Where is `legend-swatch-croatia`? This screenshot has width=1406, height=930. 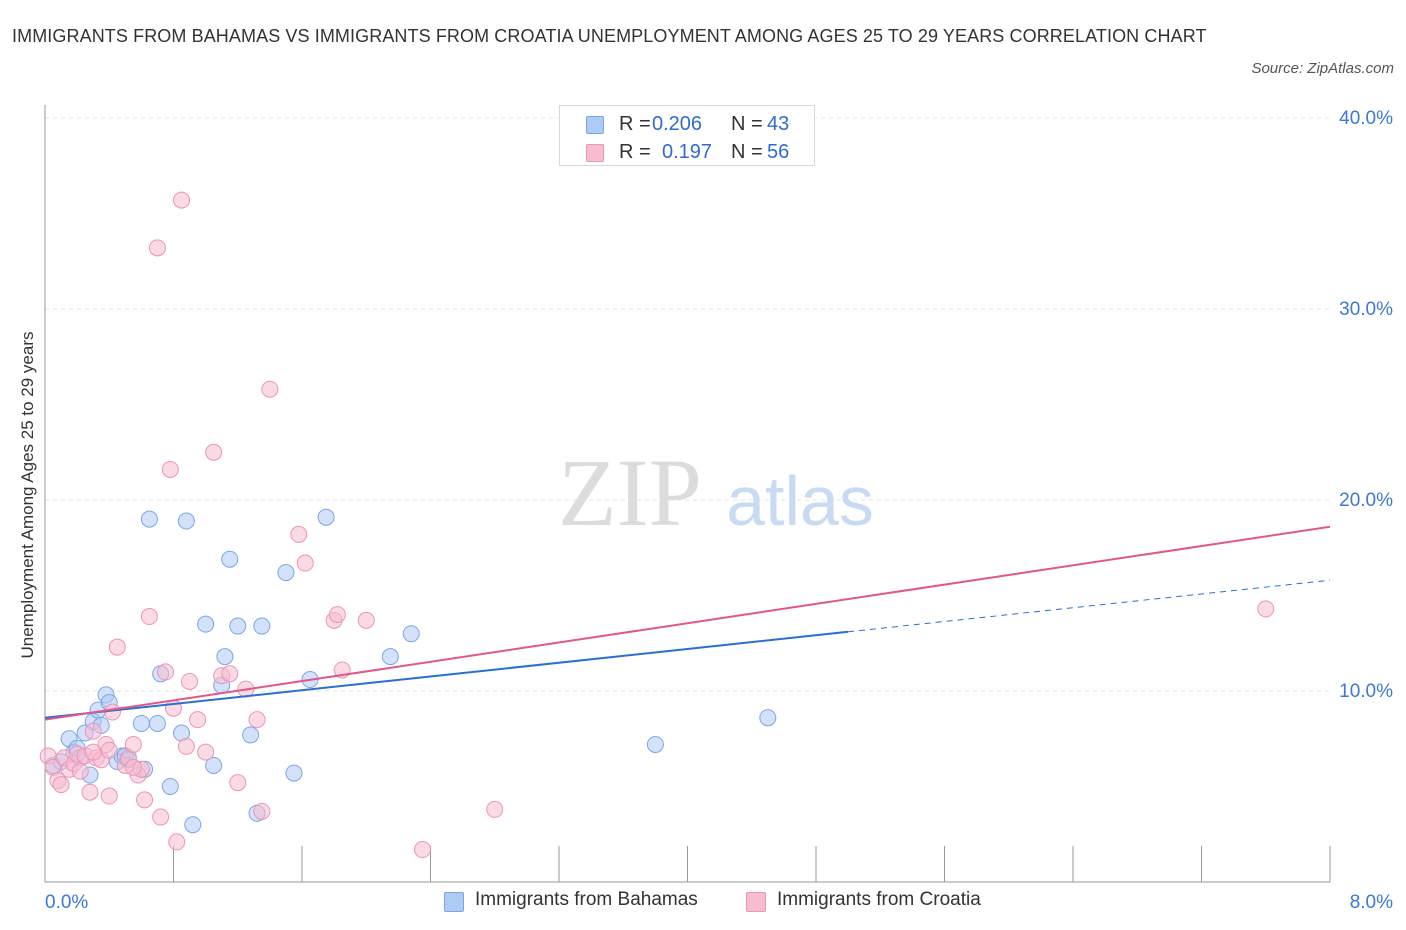
legend-swatch-croatia is located at coordinates (595, 153).